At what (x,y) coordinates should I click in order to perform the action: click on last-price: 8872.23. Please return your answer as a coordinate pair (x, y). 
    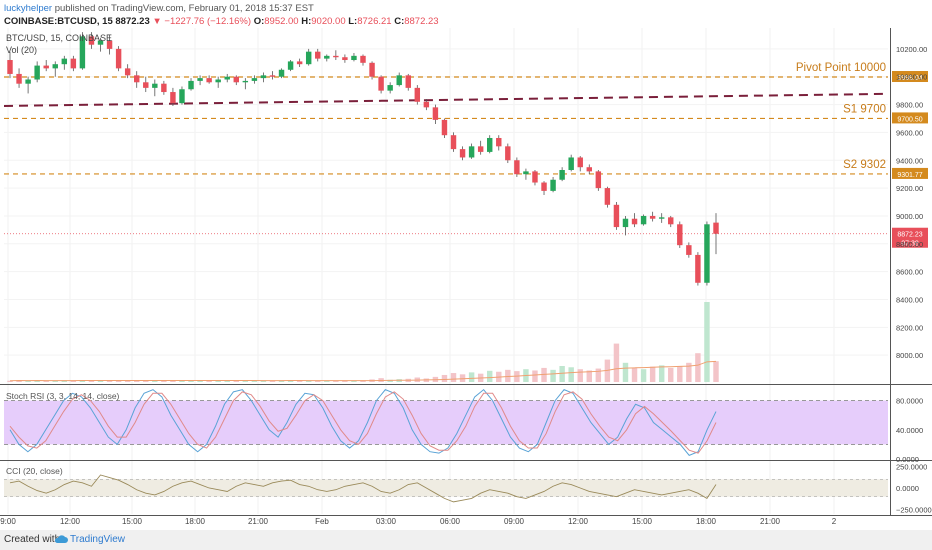
    Looking at the image, I should click on (132, 21).